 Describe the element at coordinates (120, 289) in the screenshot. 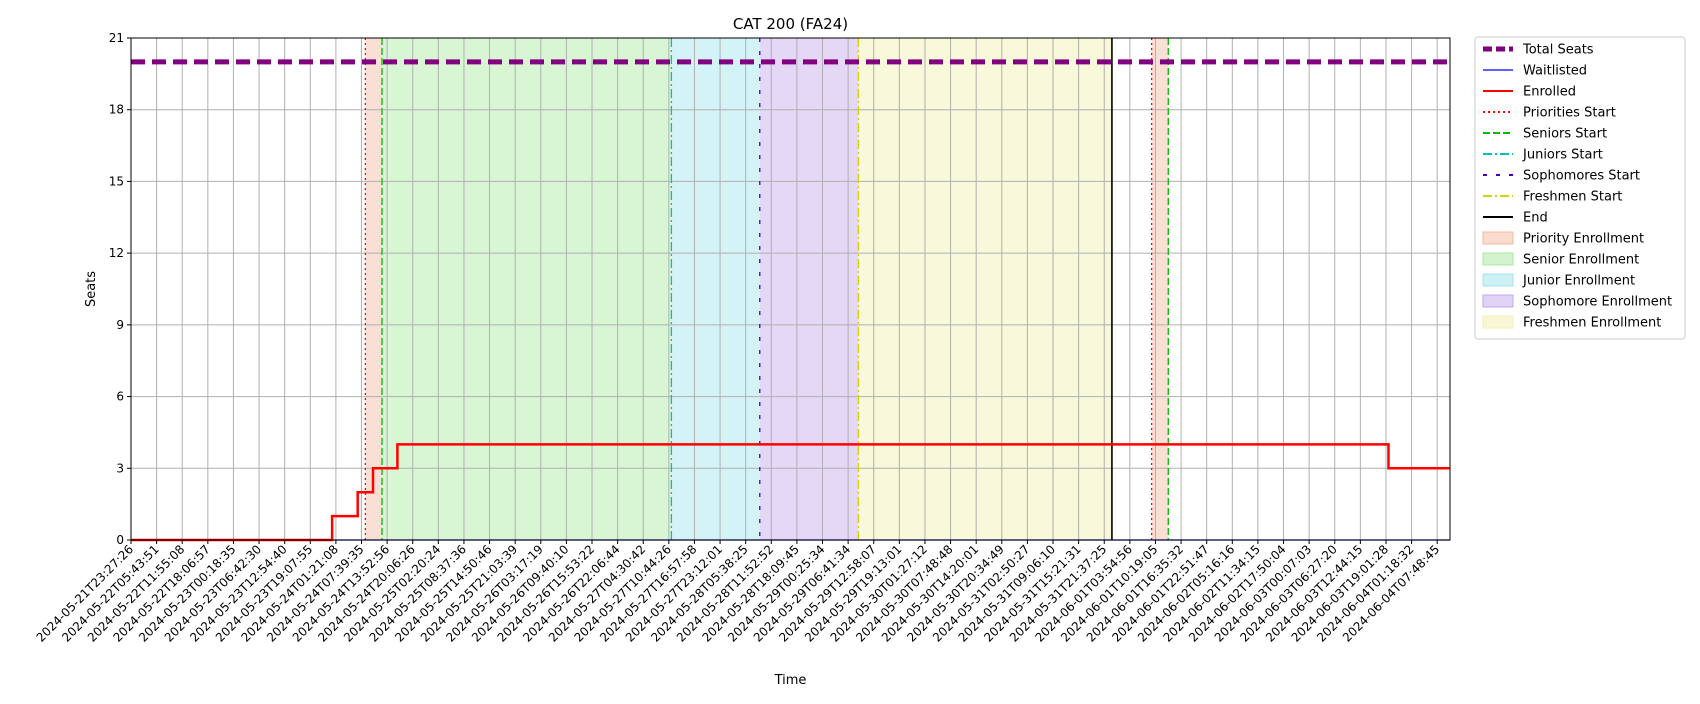

I see `y-axis-ticks: 0 3 6 9 12 15 18 21` at that location.